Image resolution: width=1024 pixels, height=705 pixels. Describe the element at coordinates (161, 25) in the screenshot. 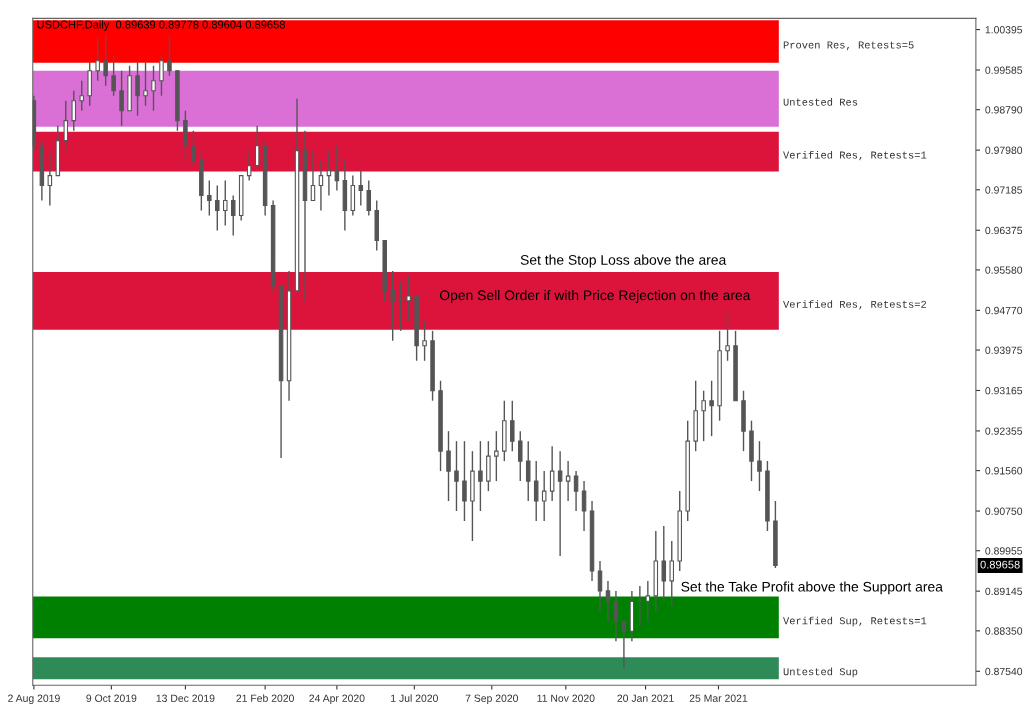

I see `chart-title: USDCHF,Daily 0.89639 0.89778 0.89604 0.89658` at that location.